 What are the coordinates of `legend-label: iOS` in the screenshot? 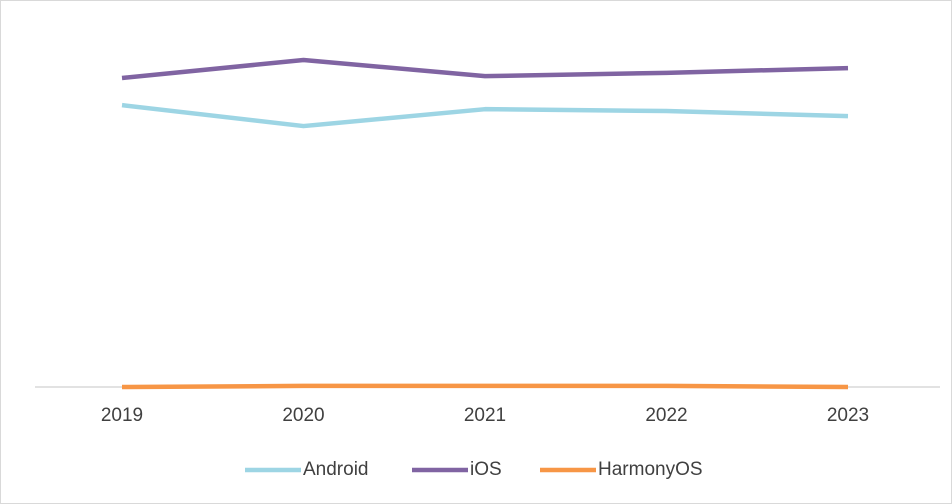 It's located at (486, 469).